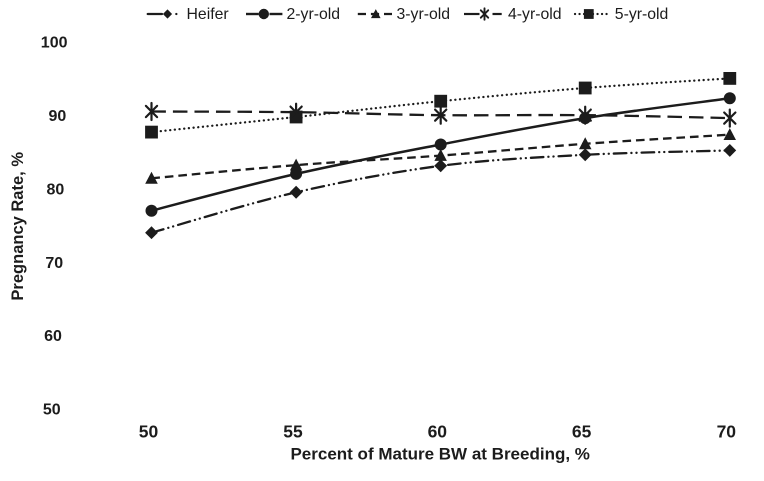  I want to click on svg-text: Pregnancy Rate, %, so click(18, 226).